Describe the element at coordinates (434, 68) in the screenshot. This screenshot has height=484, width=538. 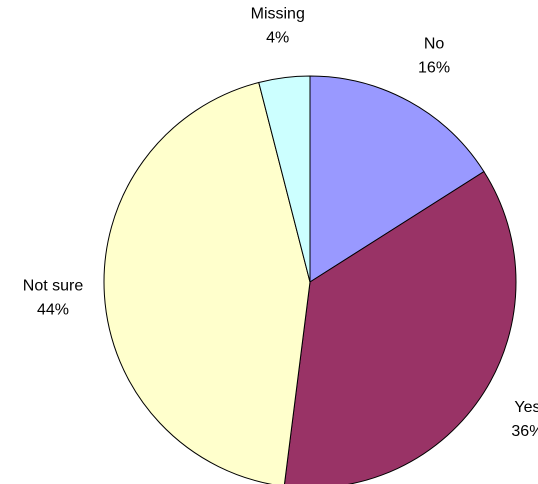
I see `slice-value-label: 16%` at that location.